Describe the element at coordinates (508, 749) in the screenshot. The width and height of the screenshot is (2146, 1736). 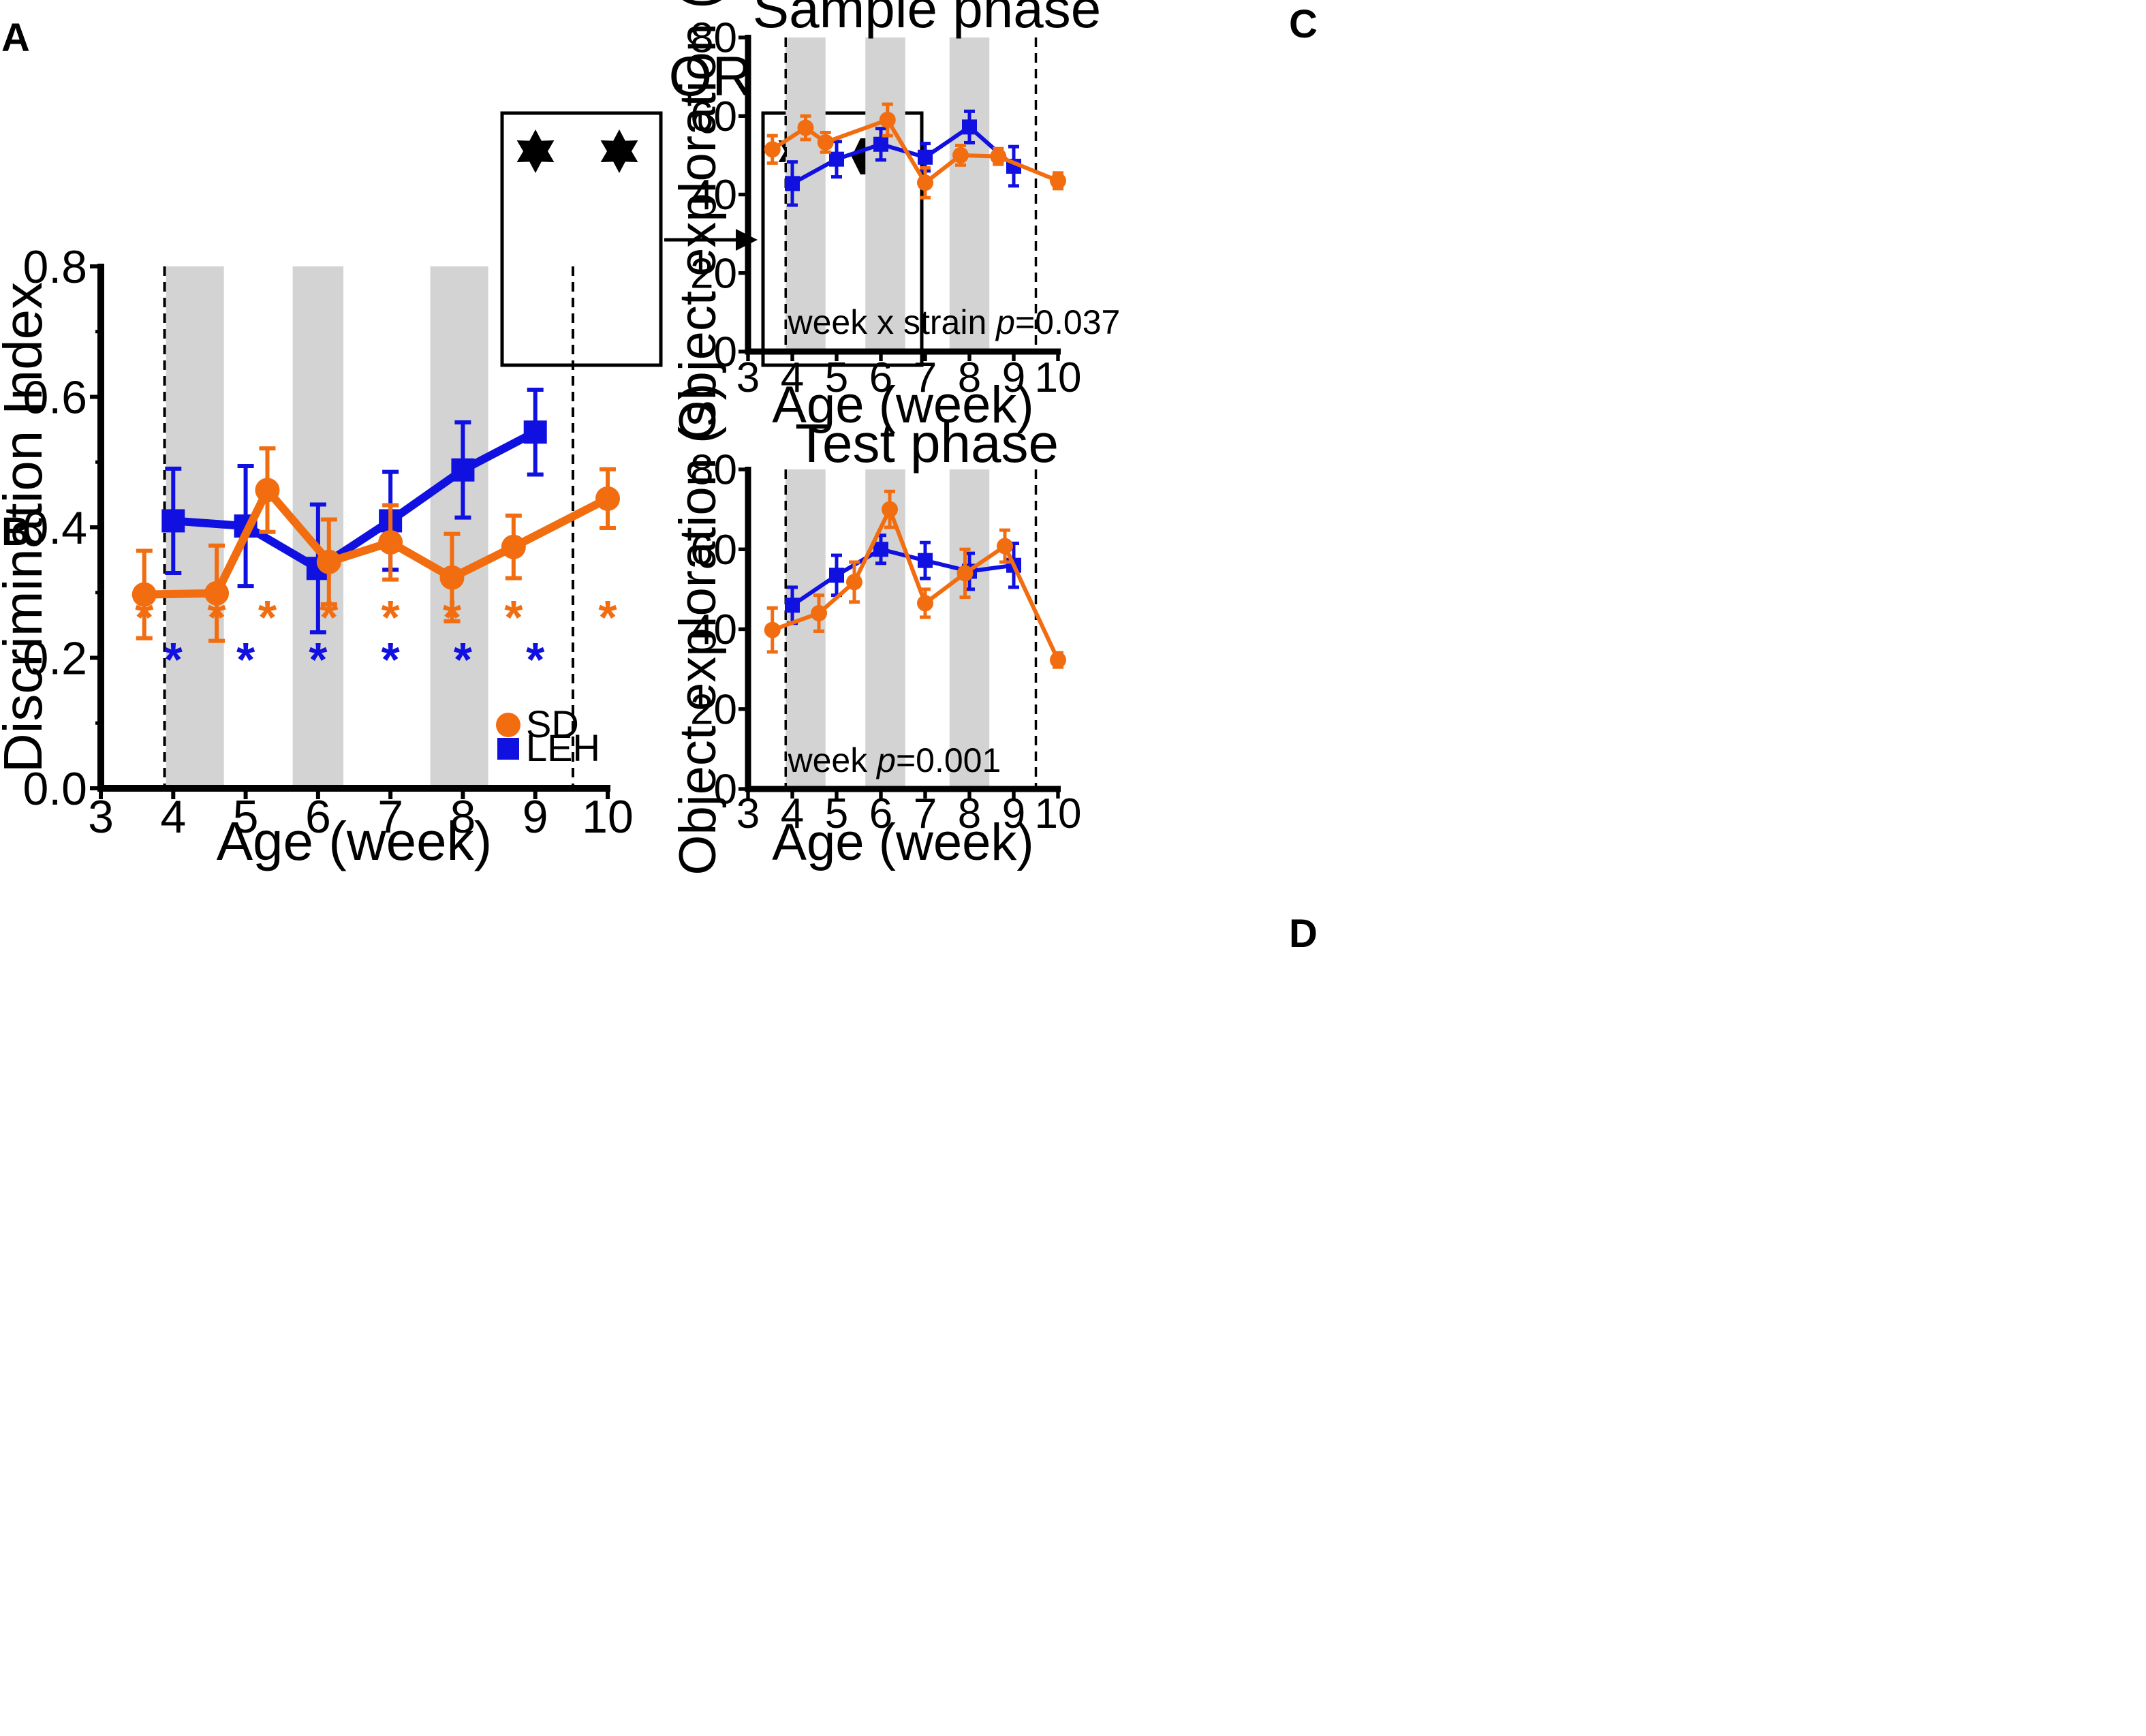
I see `legend-leh-marker` at that location.